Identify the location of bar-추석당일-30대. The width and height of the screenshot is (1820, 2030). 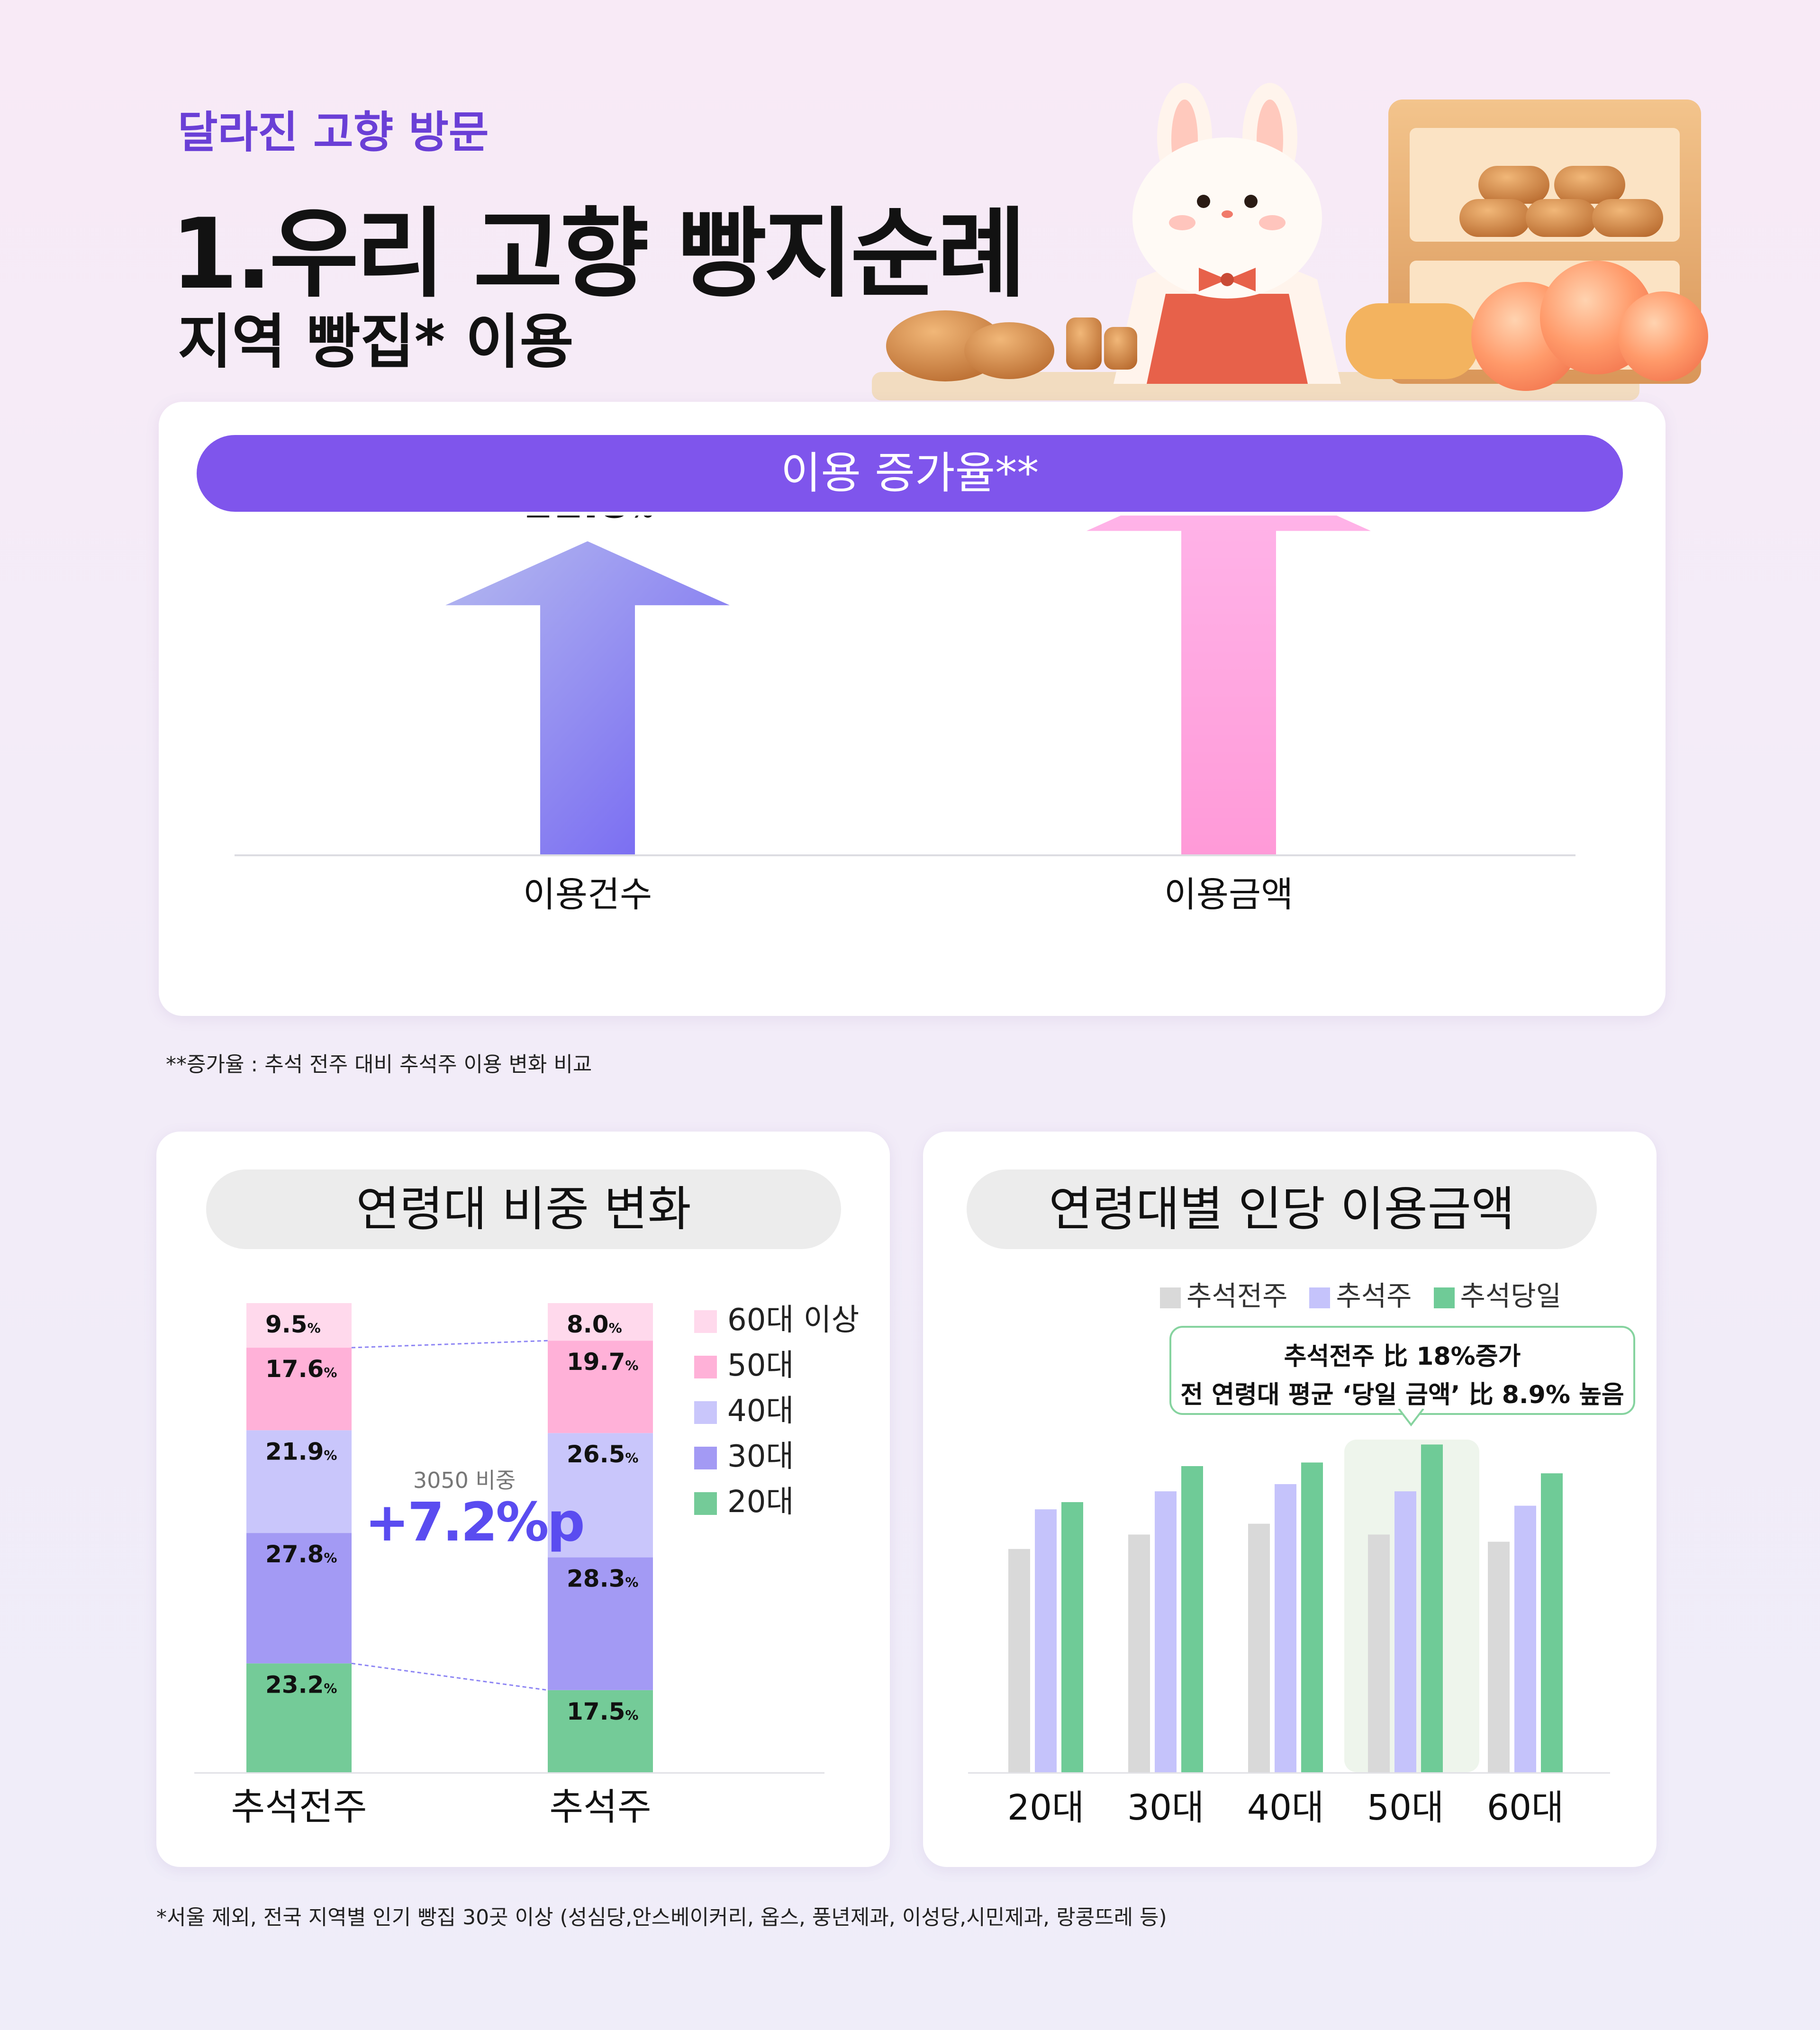
(1192, 1619).